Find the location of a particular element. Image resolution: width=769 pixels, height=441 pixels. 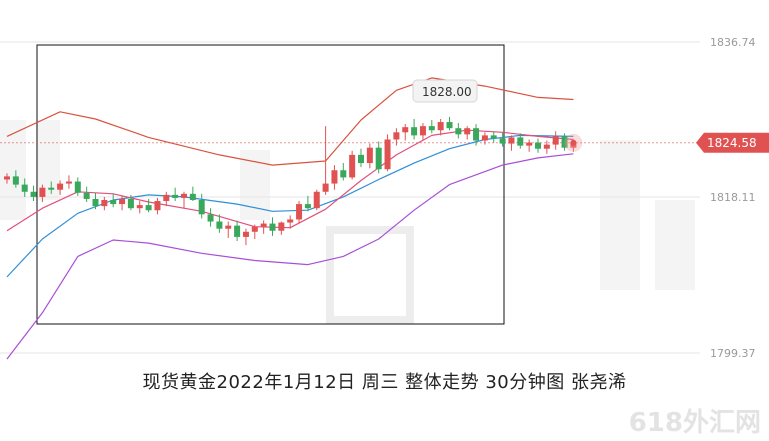

current-price-dot is located at coordinates (573, 142).